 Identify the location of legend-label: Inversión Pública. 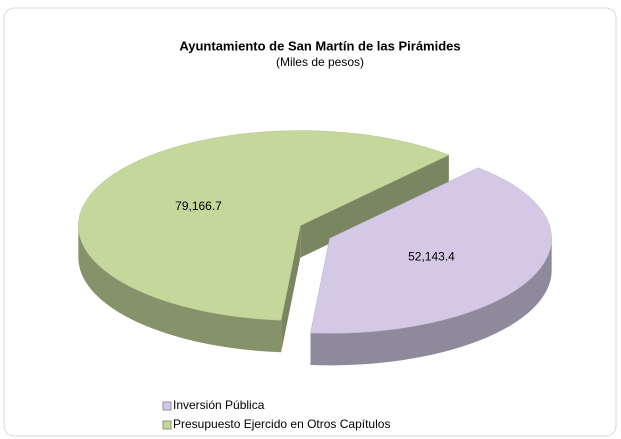
(219, 405).